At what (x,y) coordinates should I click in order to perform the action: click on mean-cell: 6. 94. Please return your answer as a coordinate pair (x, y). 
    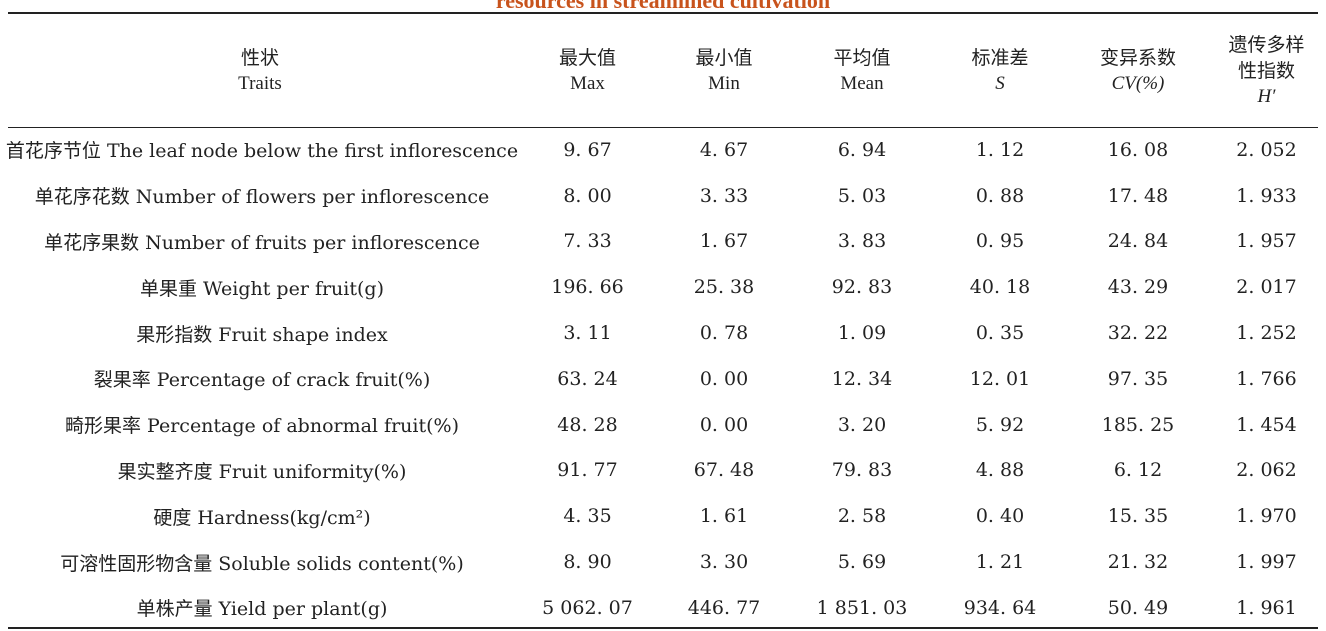
    Looking at the image, I should click on (862, 149).